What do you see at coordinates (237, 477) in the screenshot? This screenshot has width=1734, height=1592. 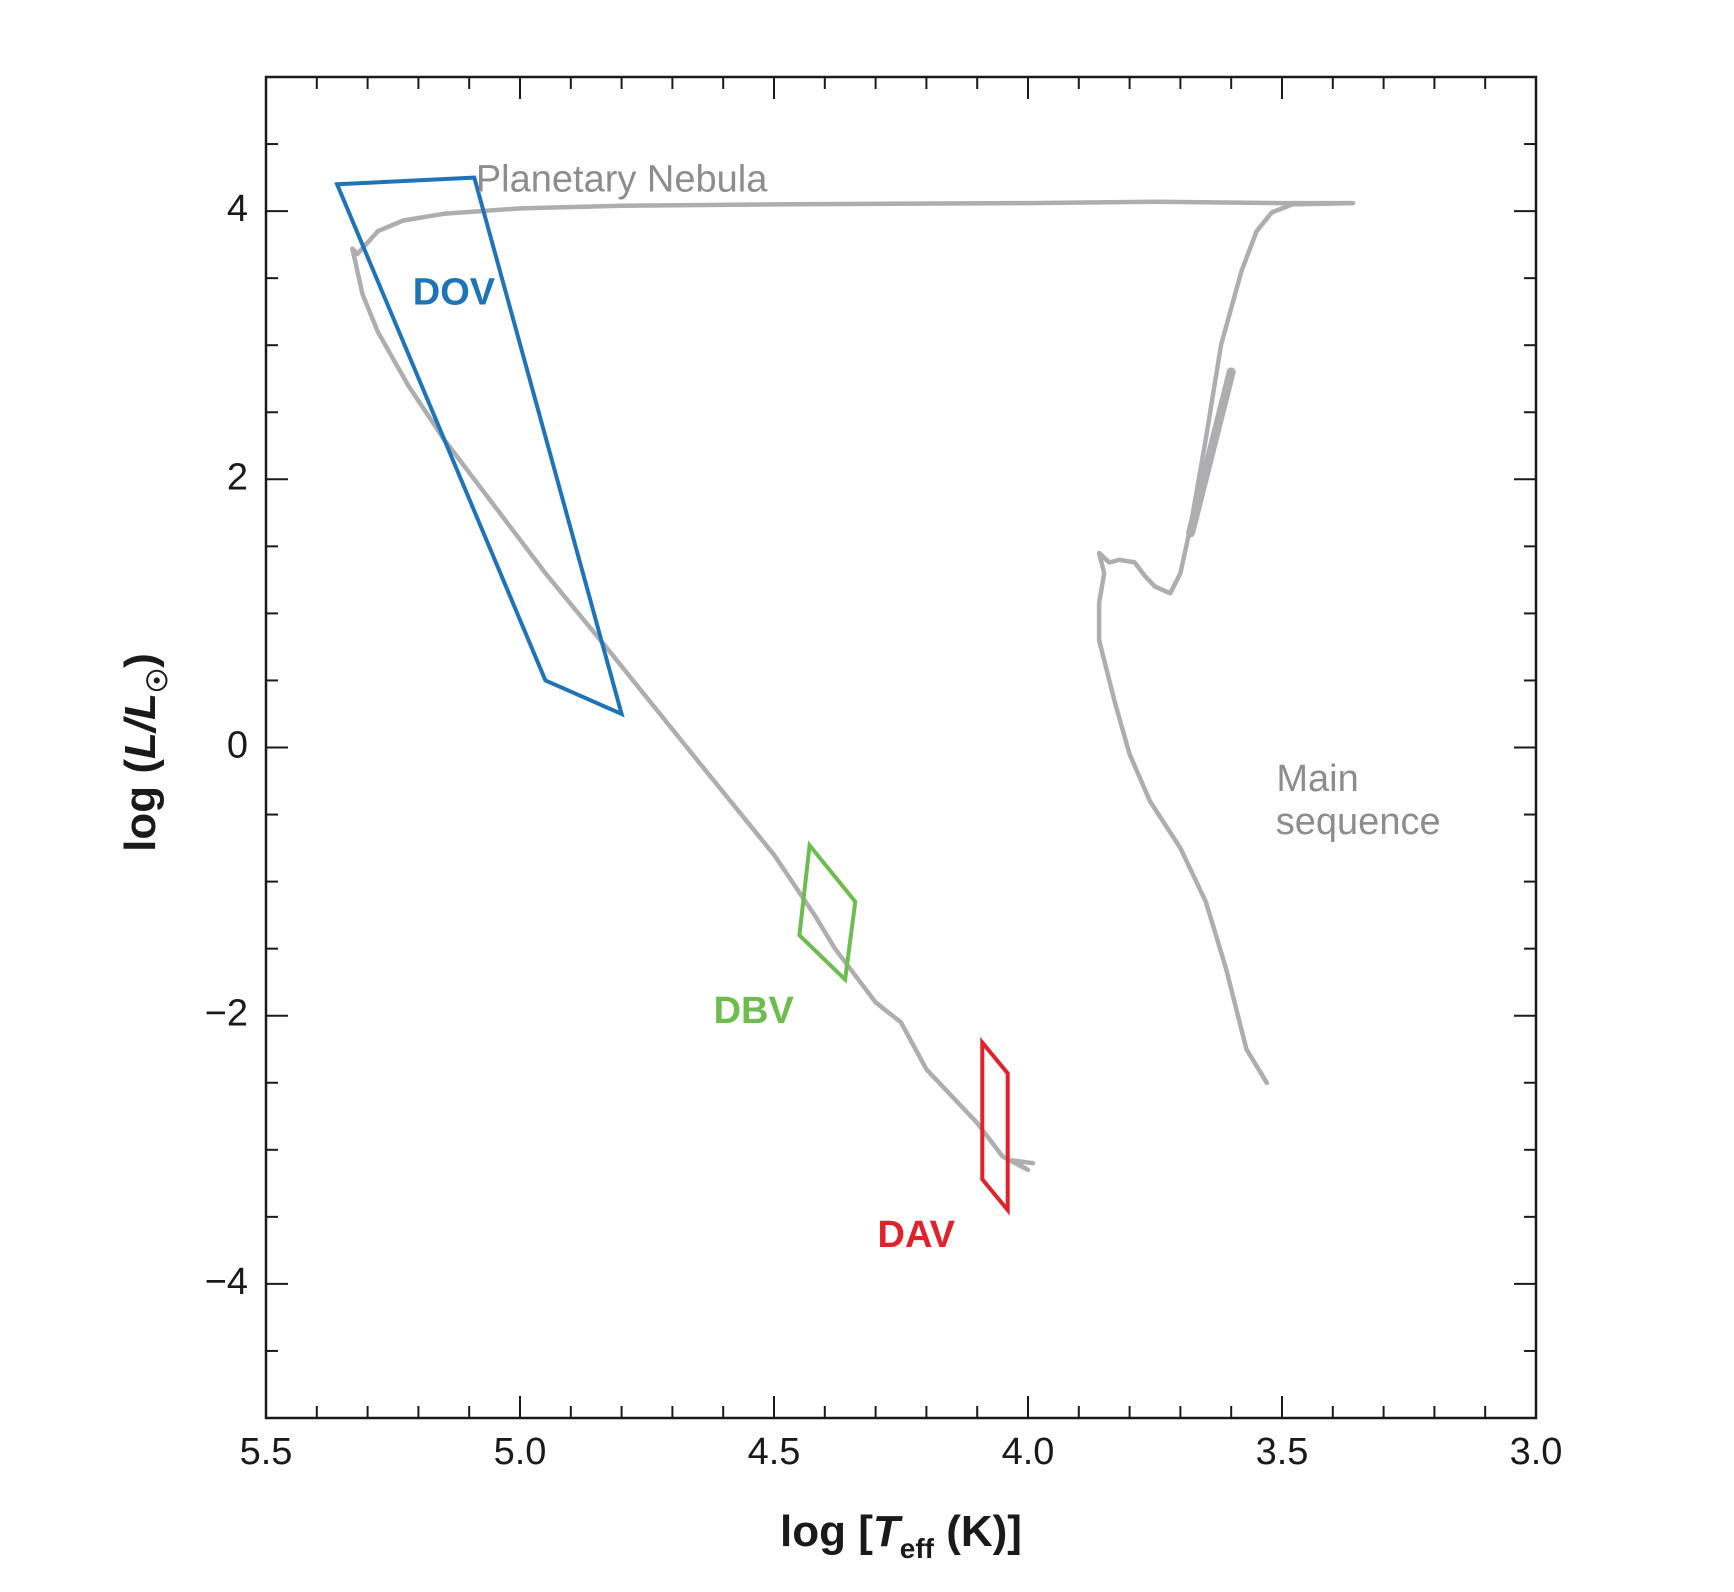 I see `y-tick-label: 2` at bounding box center [237, 477].